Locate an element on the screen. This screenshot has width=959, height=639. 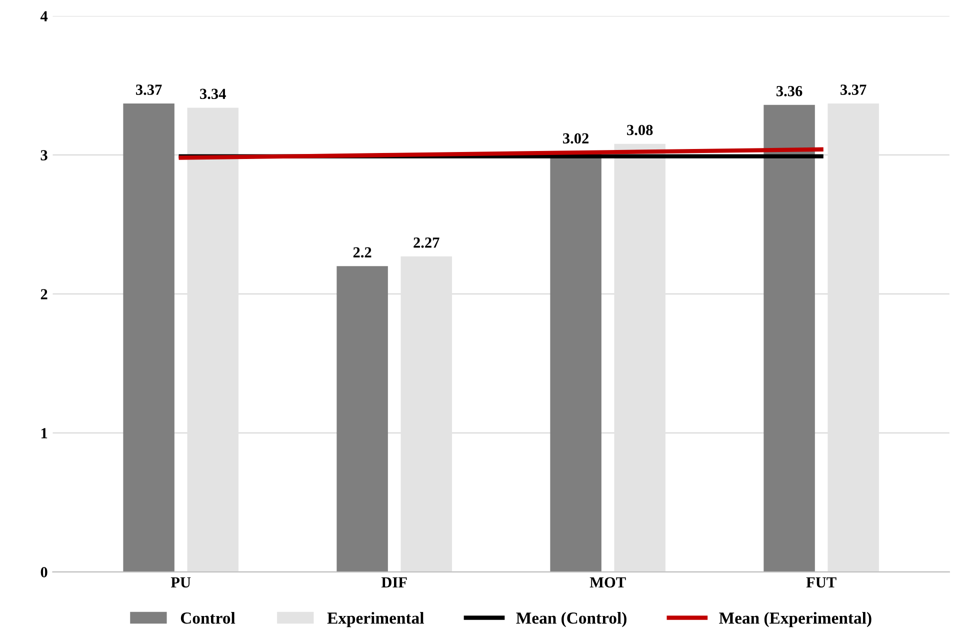
data-label: 3.36 is located at coordinates (789, 91).